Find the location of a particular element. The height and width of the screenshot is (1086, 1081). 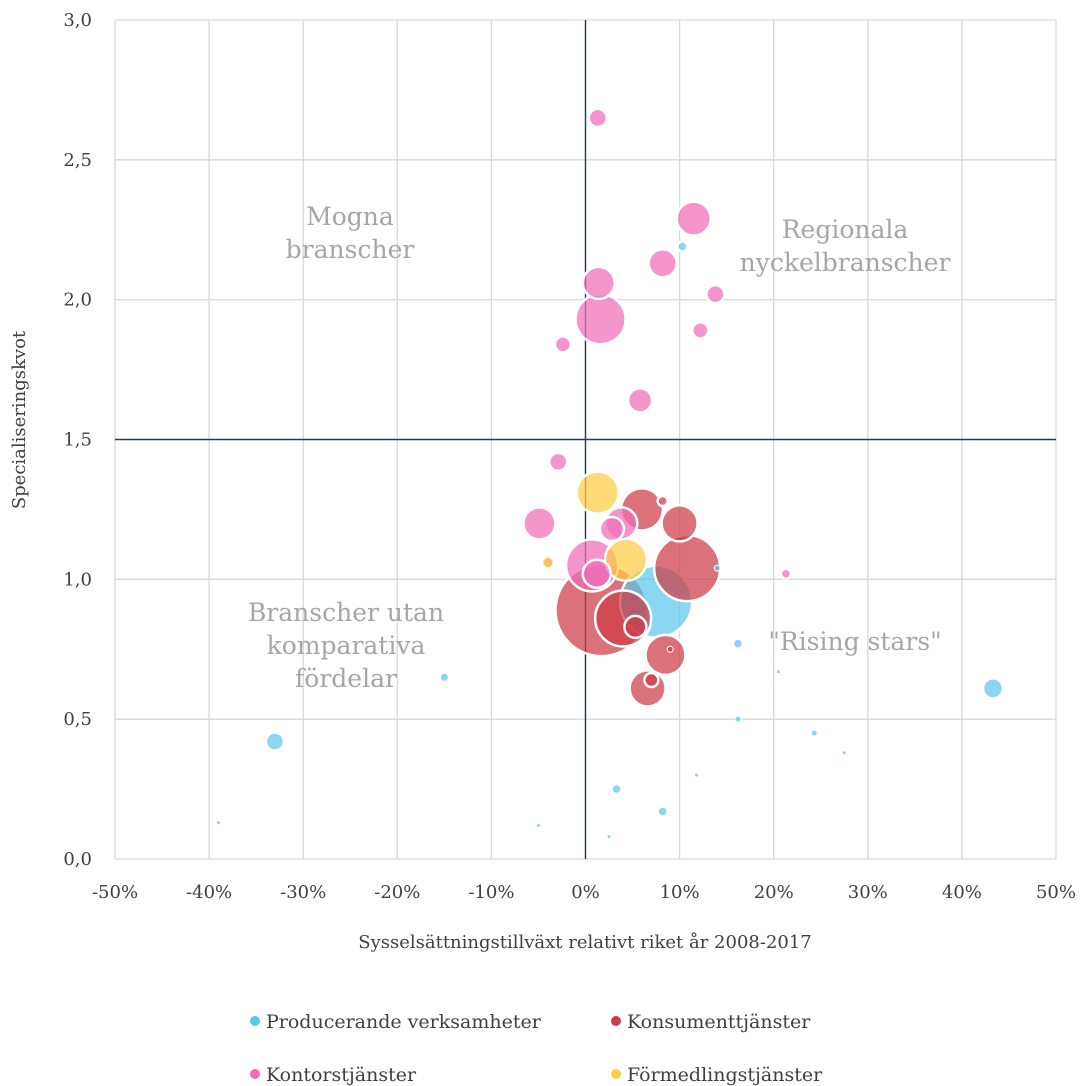

quadrant-label-line: "Rising stars" is located at coordinates (854, 641).